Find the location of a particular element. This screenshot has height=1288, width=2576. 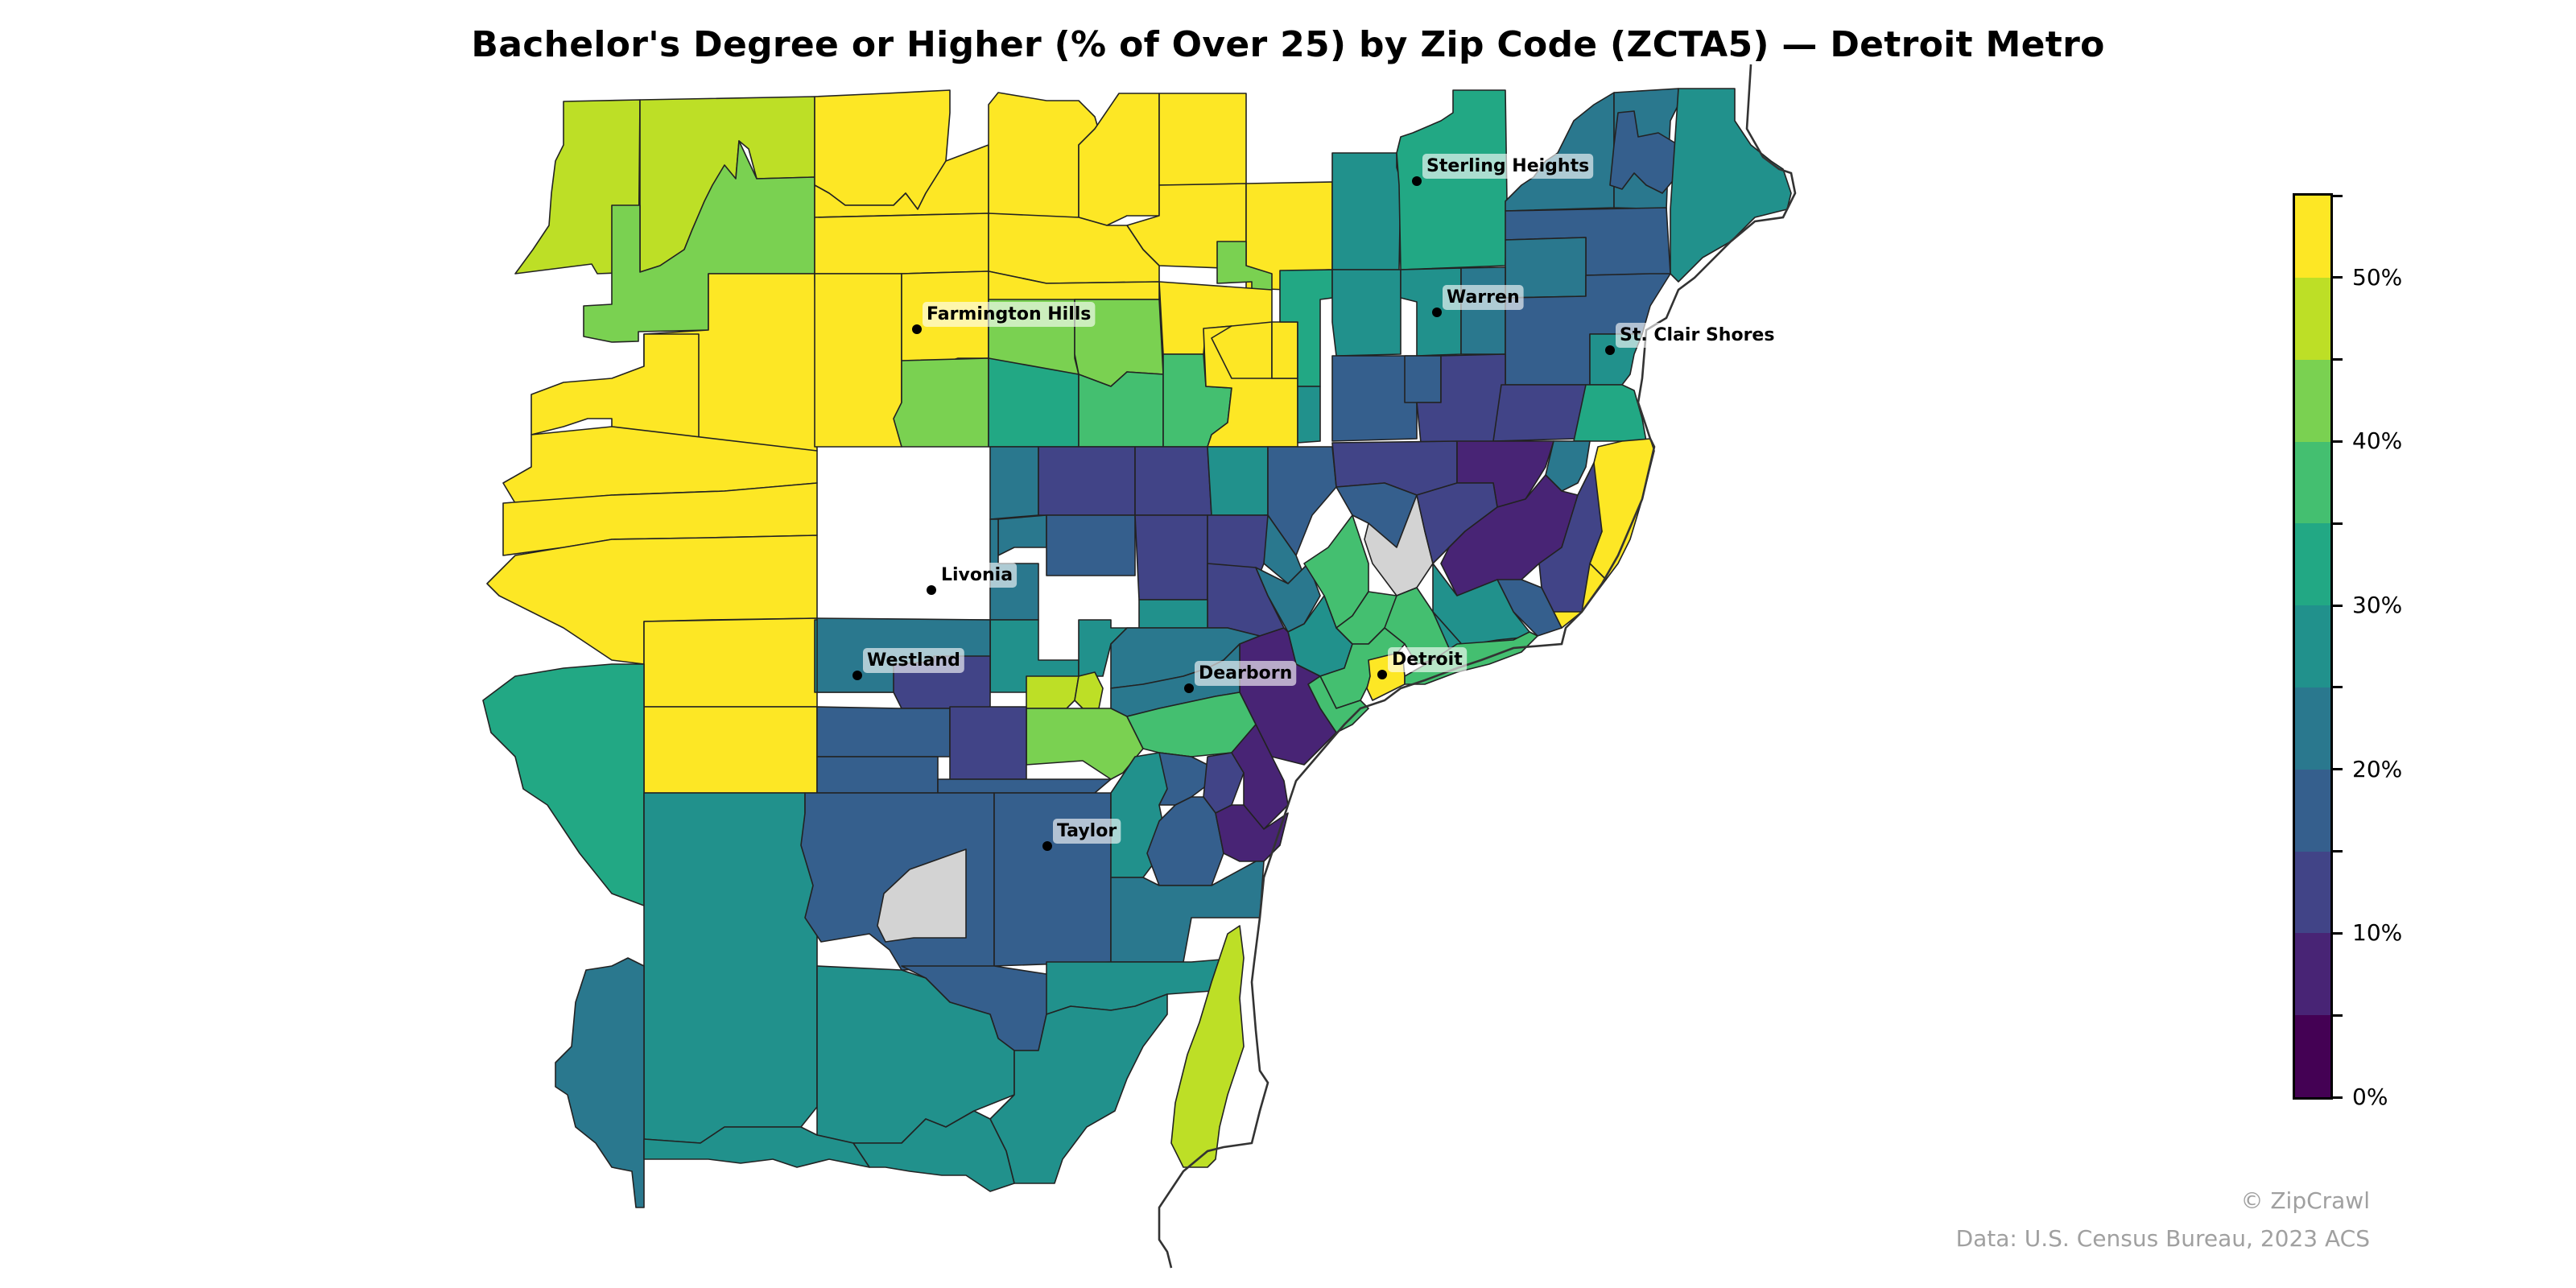

city-label: Westland is located at coordinates (913, 660).